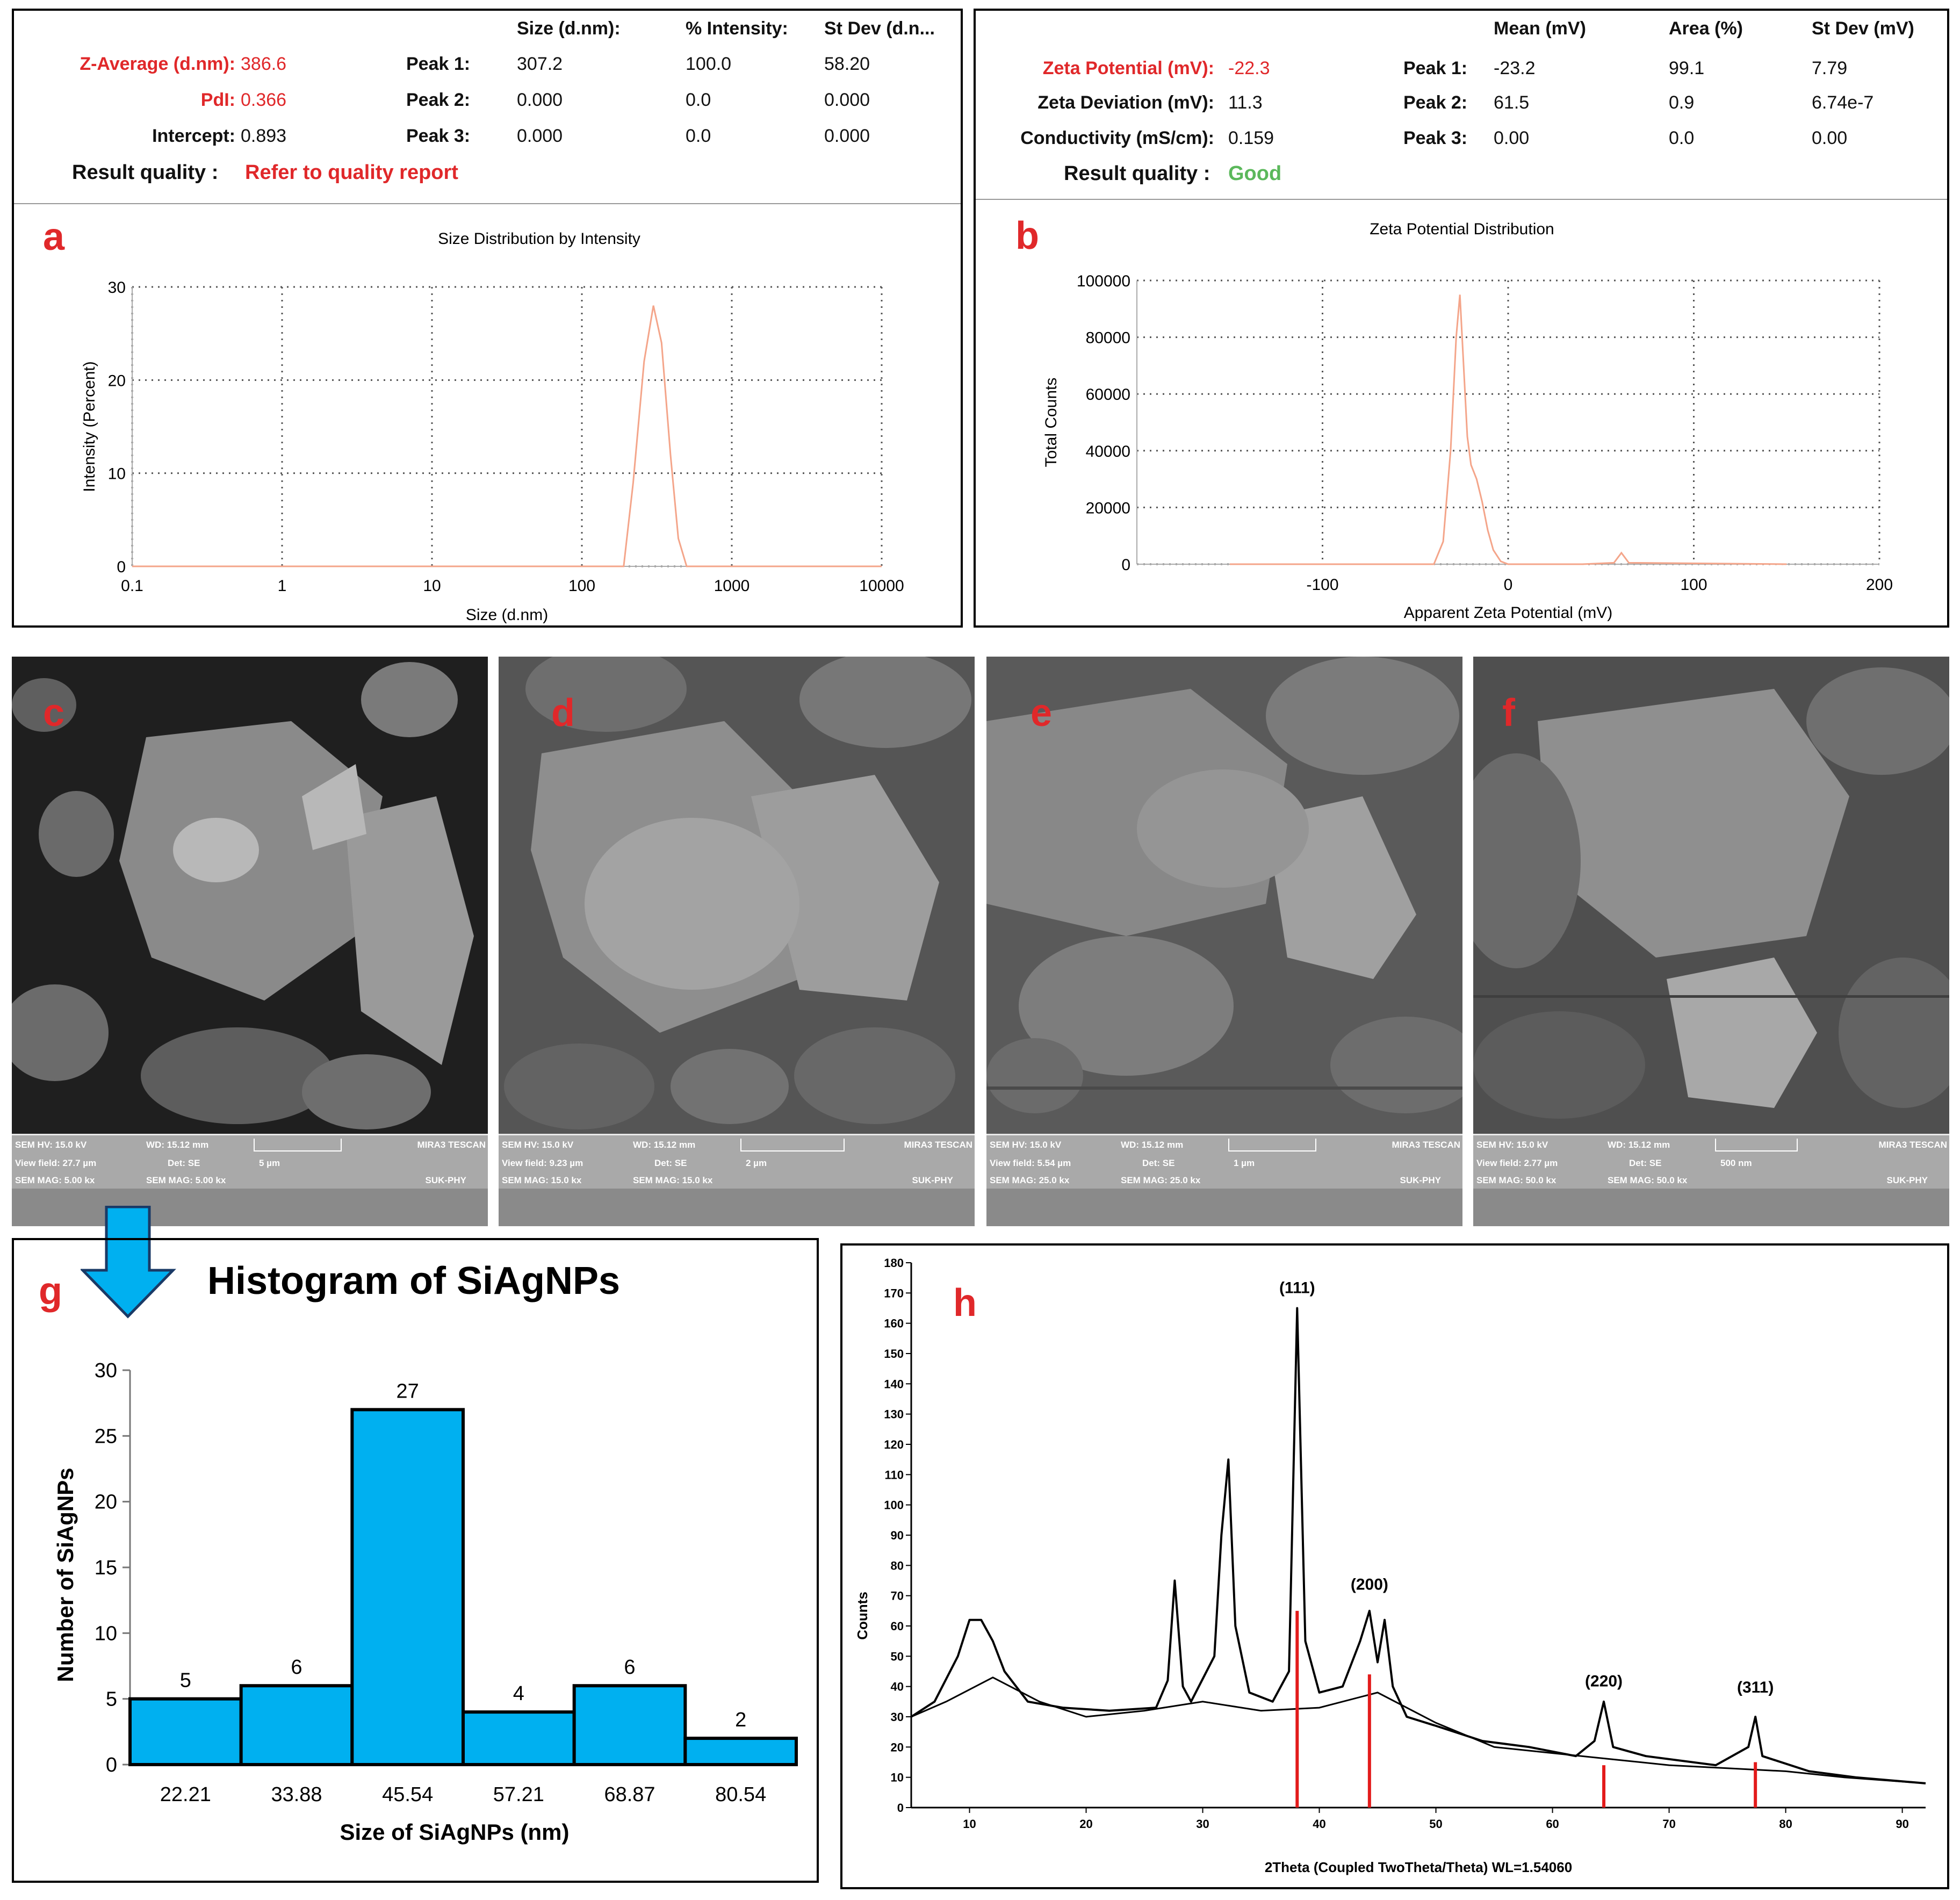 The image size is (1960, 1900). What do you see at coordinates (540, 64) in the screenshot?
I see `a-peak1-size: 307.2` at bounding box center [540, 64].